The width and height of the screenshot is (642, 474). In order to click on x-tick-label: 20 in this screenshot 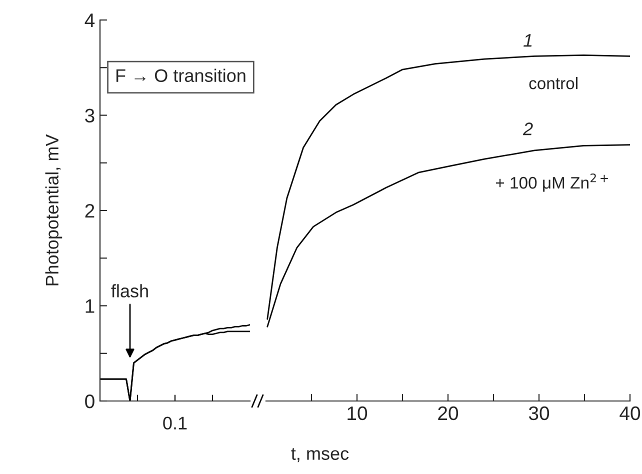, I will do `click(448, 413)`.